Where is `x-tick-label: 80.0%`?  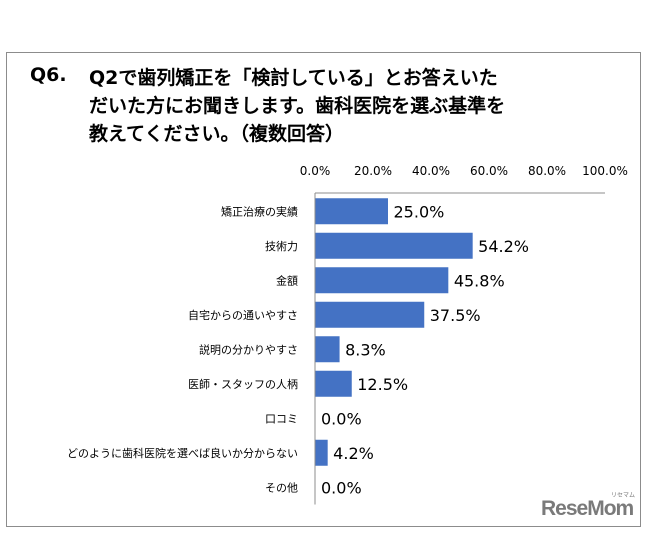 x-tick-label: 80.0% is located at coordinates (547, 171).